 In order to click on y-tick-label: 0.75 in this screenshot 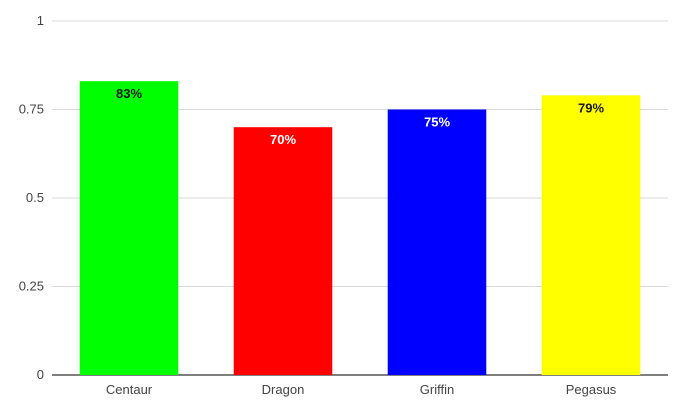, I will do `click(31, 109)`.